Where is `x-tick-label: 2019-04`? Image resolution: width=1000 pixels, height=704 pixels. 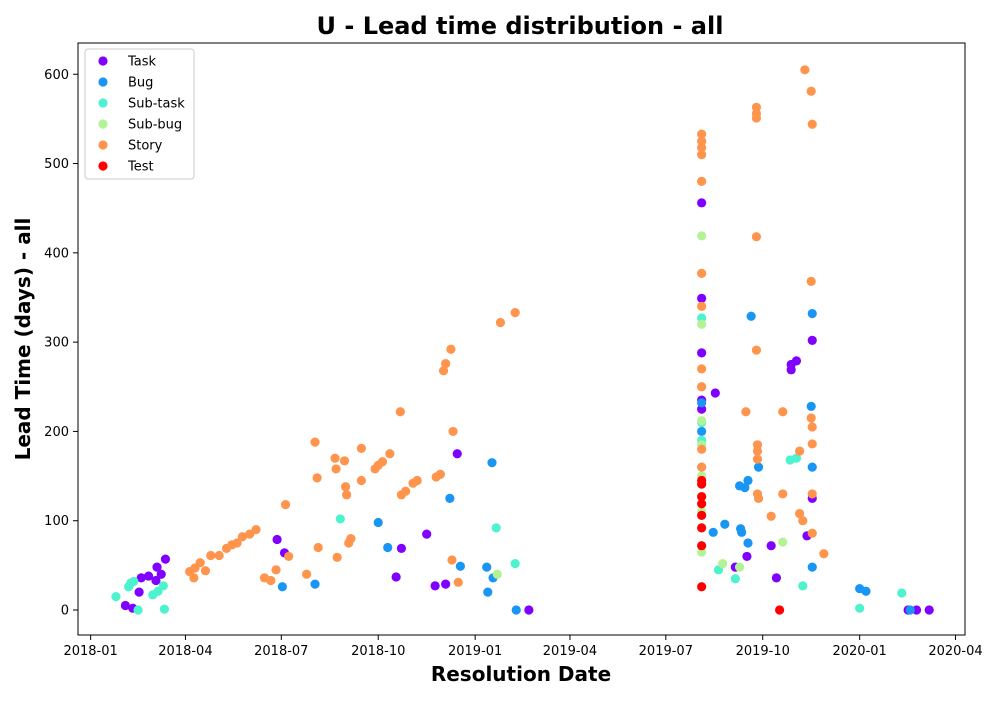
x-tick-label: 2019-04 is located at coordinates (570, 651).